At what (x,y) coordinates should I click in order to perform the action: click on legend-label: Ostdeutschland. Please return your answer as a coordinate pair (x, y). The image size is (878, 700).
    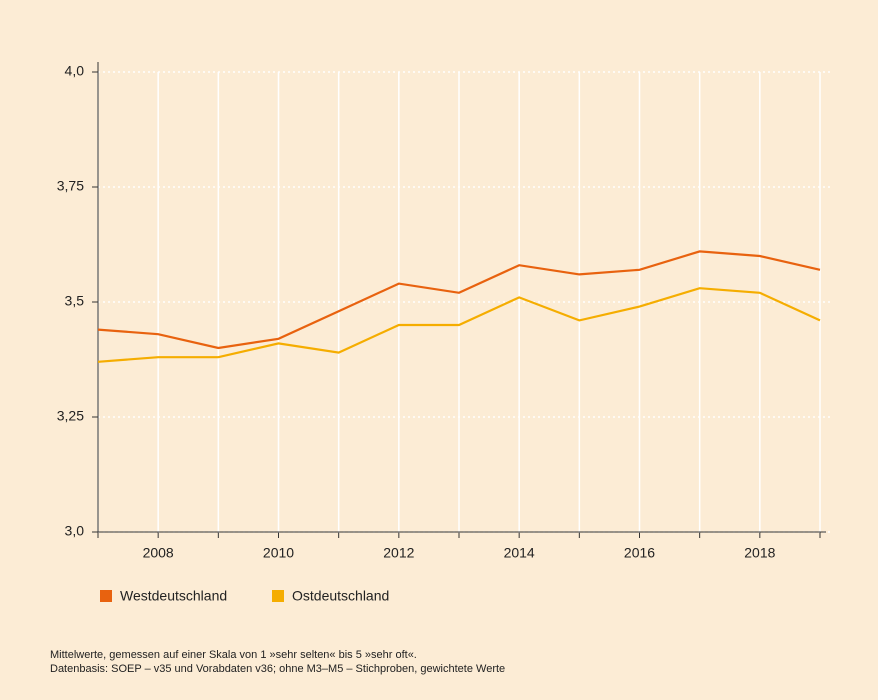
    Looking at the image, I should click on (340, 596).